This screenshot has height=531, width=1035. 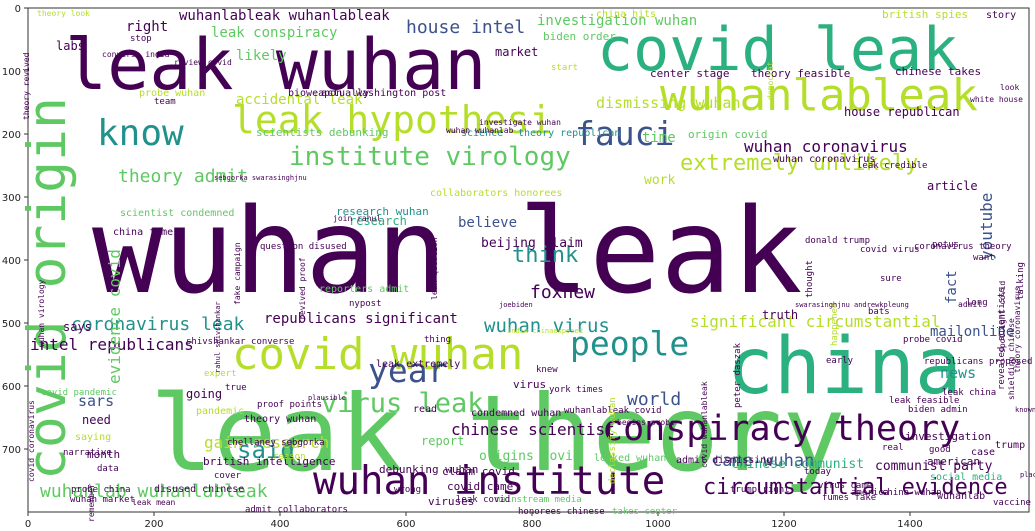 What do you see at coordinates (800, 73) in the screenshot?
I see `cloud-word: theory feasible` at bounding box center [800, 73].